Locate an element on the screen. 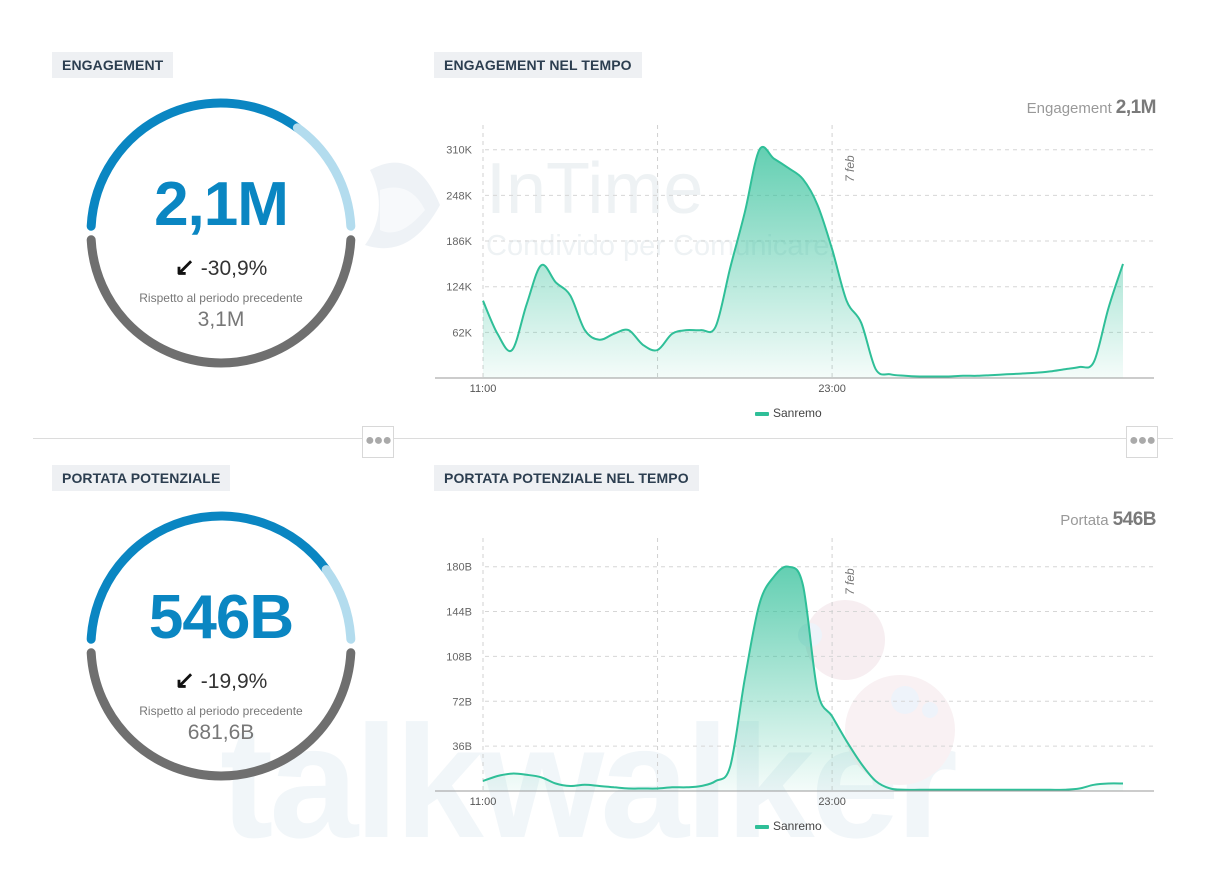 The height and width of the screenshot is (874, 1206). y-tick-label: 62K is located at coordinates (462, 333).